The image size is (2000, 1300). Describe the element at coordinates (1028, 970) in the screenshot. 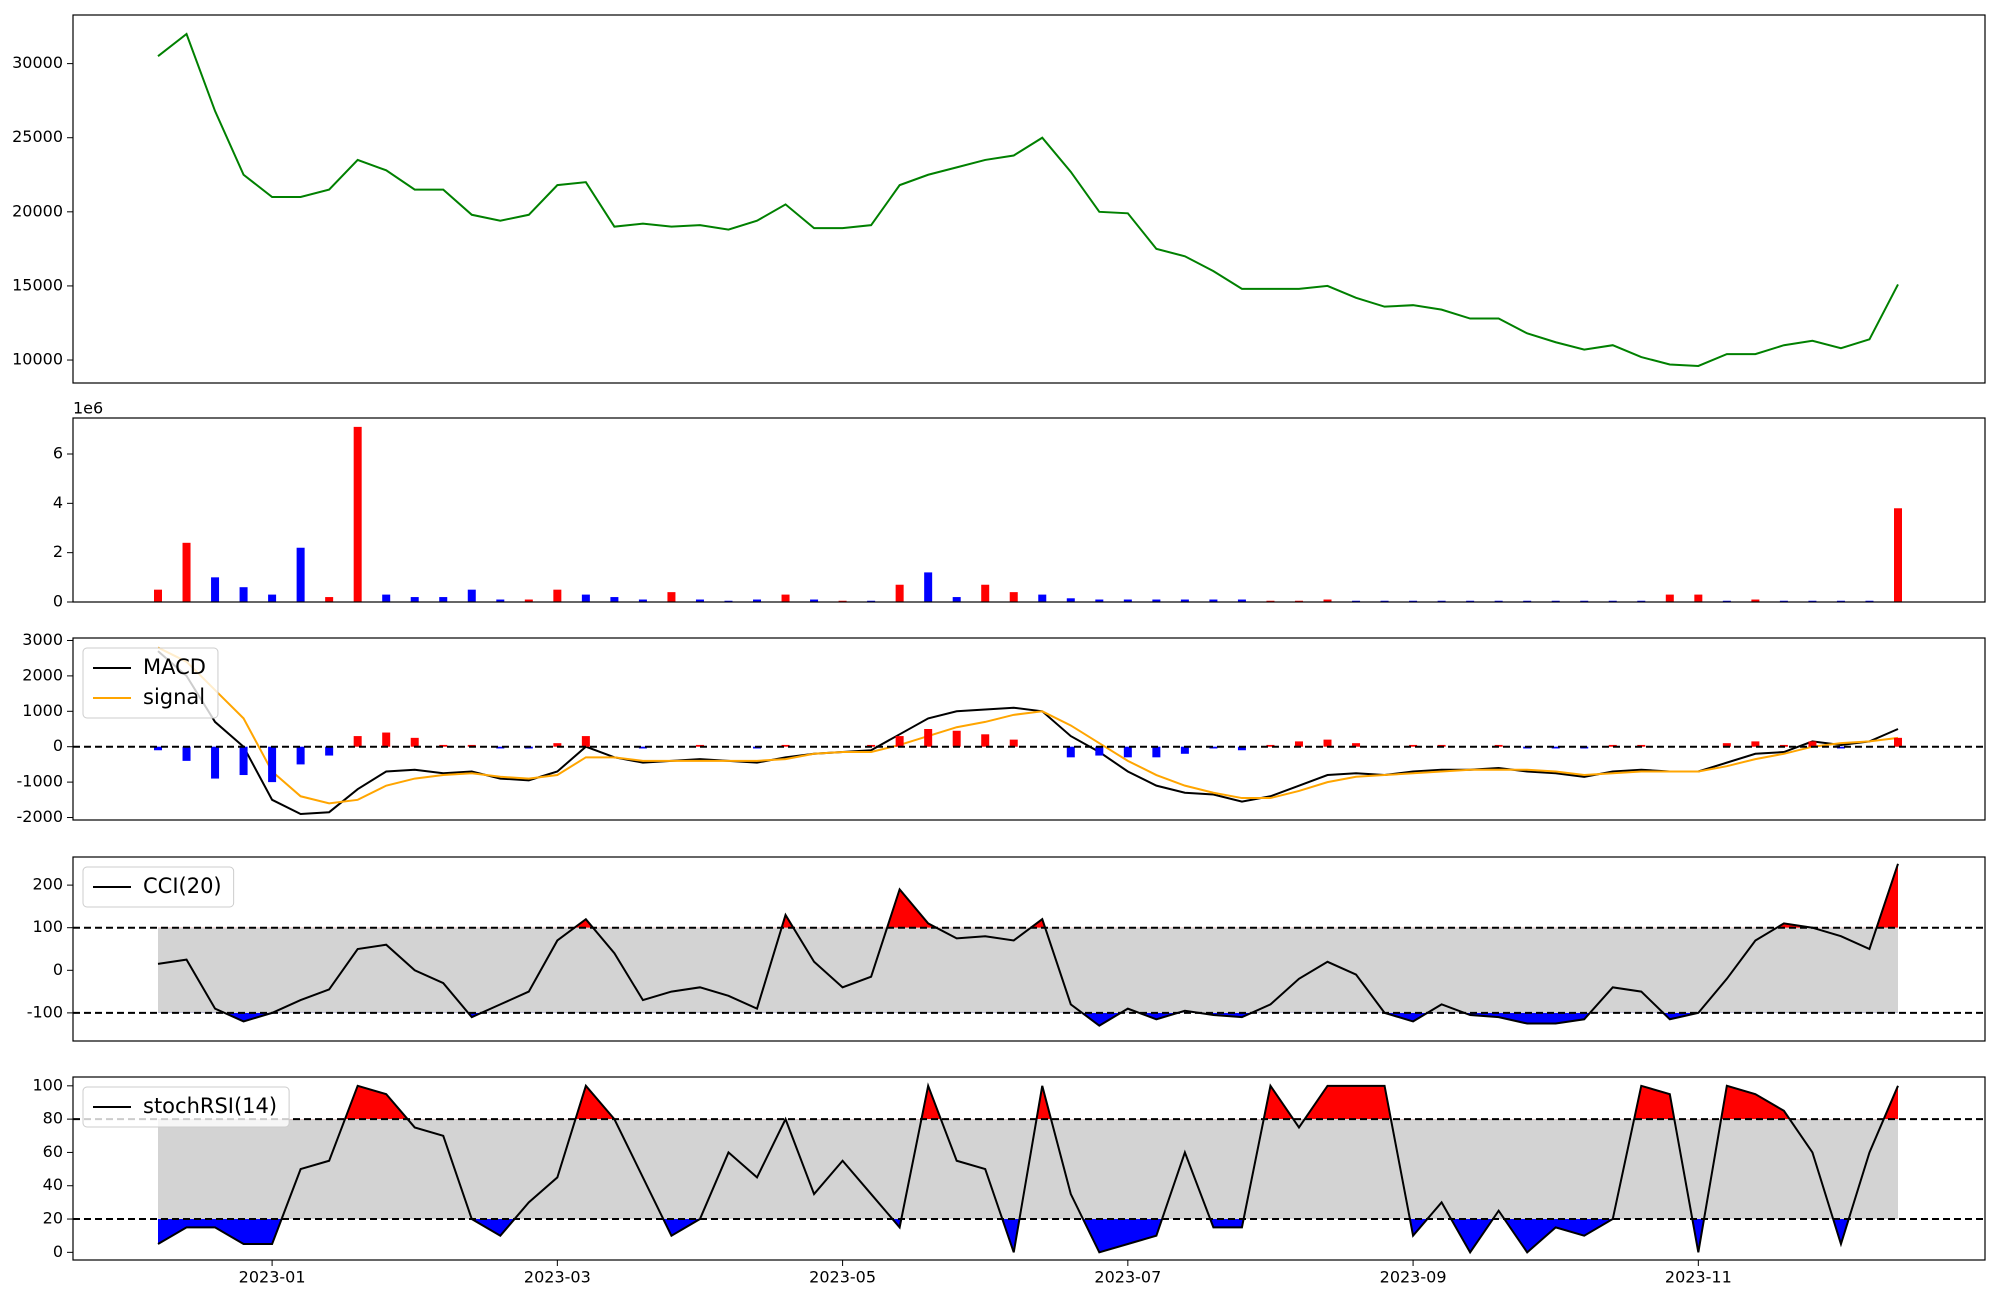

I see `band` at that location.